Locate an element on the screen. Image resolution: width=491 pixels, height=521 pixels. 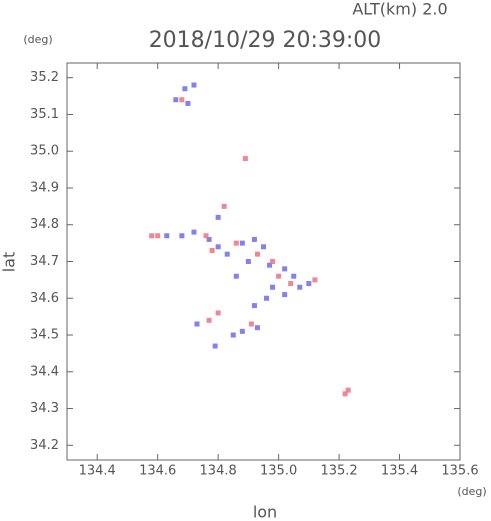
x-tick-label: 134.6 is located at coordinates (157, 471).